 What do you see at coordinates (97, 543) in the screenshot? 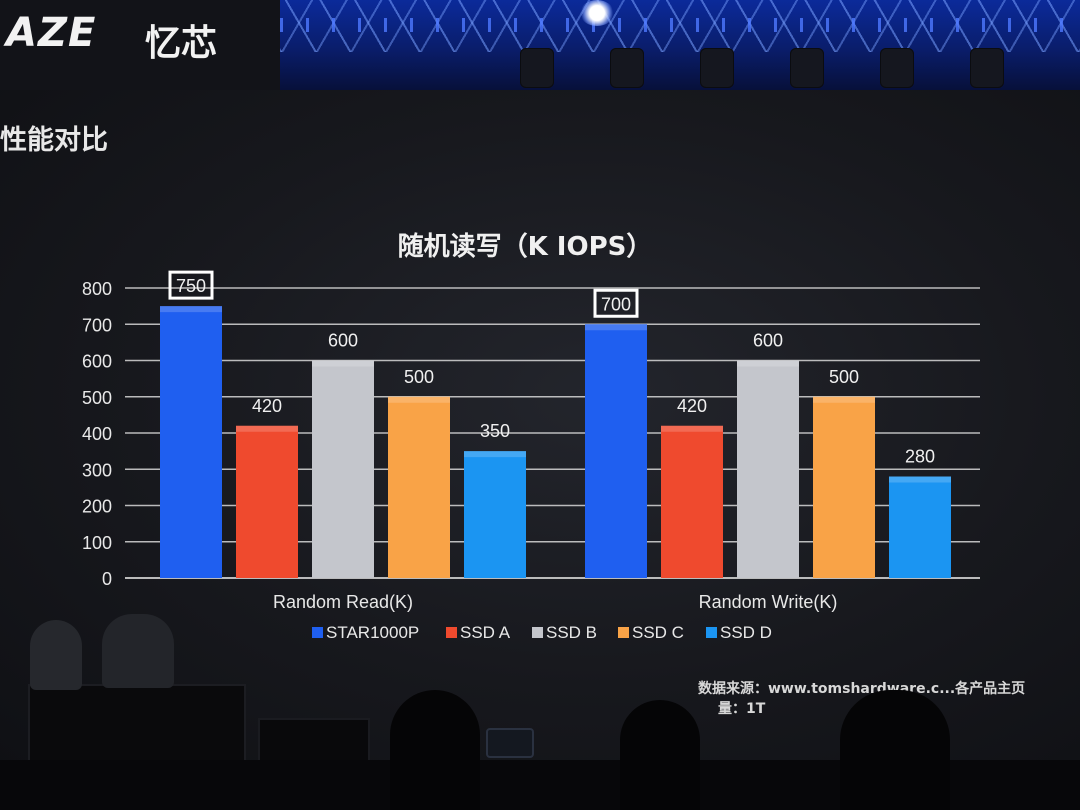
I see `y-tick-label: 100` at bounding box center [97, 543].